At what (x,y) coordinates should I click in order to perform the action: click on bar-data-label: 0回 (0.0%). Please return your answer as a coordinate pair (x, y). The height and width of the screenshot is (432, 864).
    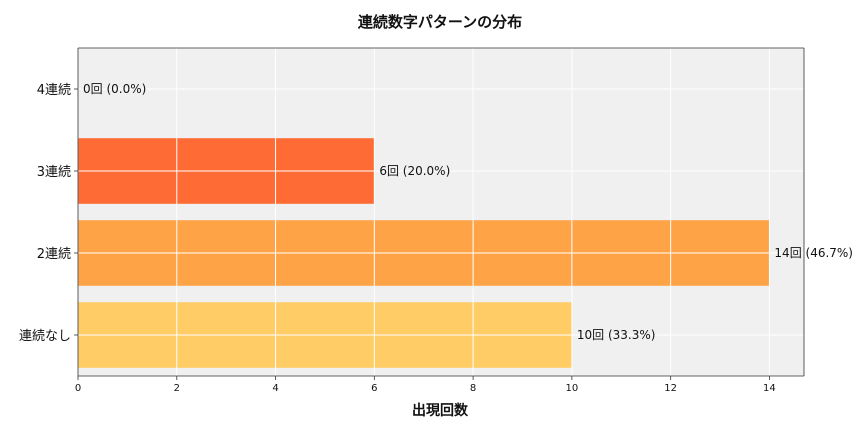
    Looking at the image, I should click on (114, 89).